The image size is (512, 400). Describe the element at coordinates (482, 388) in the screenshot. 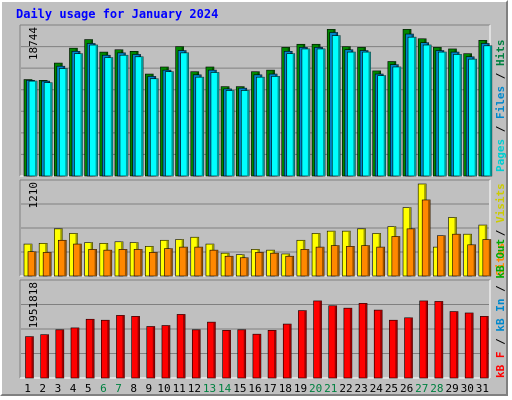

I see `x-tick-label: 31` at that location.